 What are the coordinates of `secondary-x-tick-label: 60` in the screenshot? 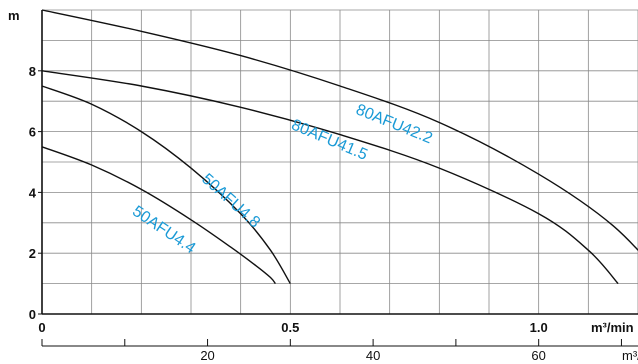 It's located at (538, 355).